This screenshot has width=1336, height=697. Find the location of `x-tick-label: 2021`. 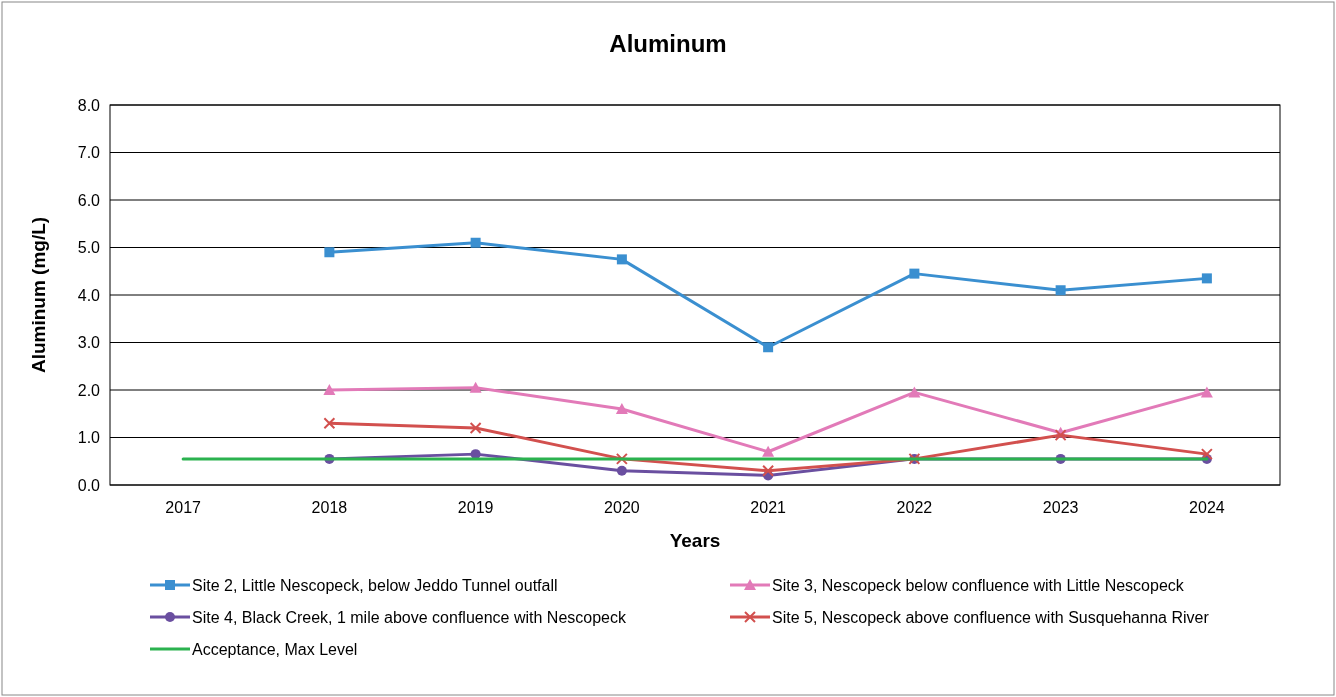

x-tick-label: 2021 is located at coordinates (768, 507).